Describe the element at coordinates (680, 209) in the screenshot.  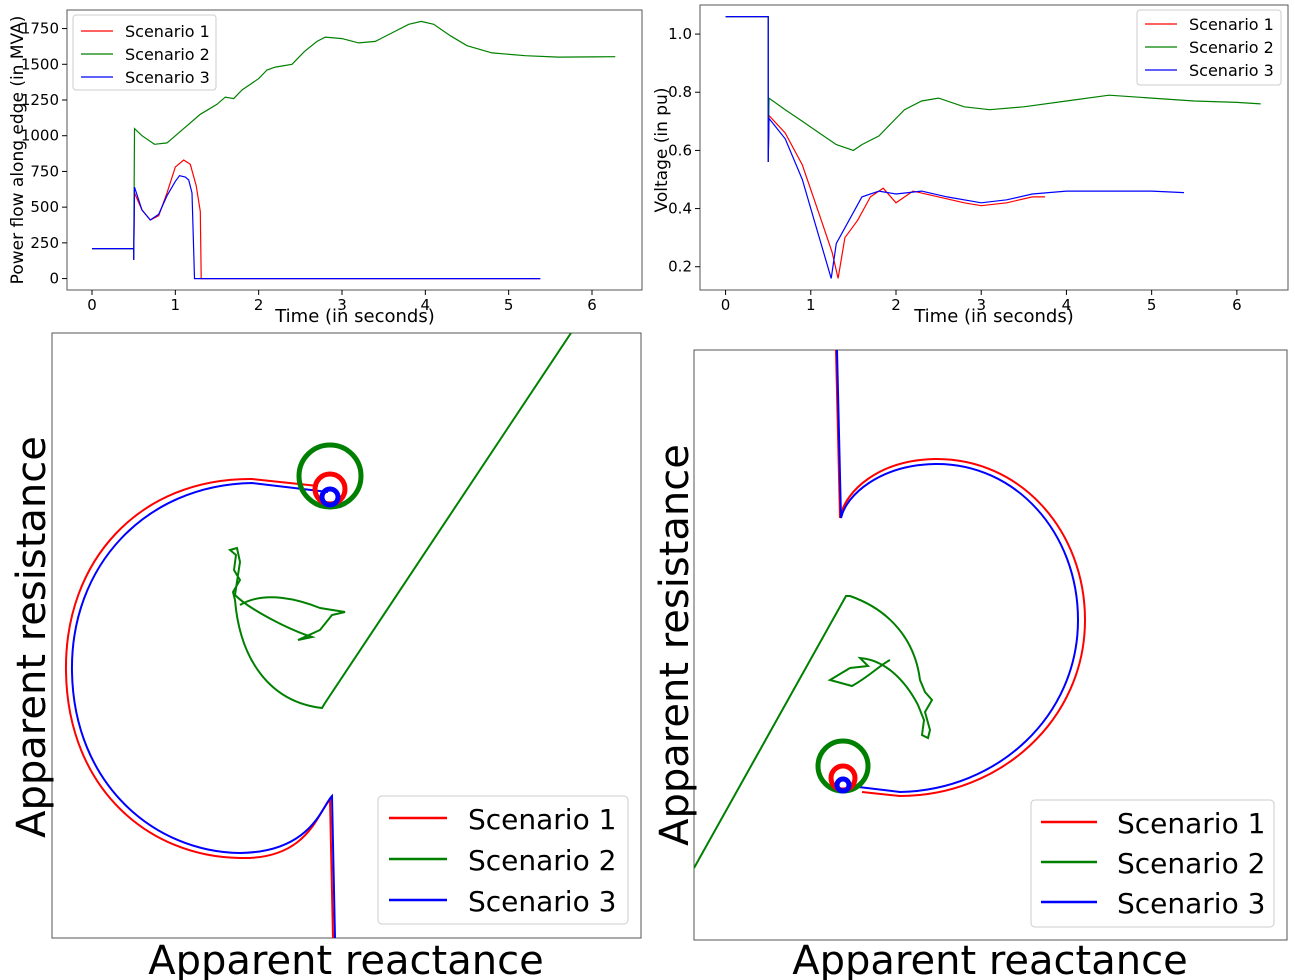
I see `y-tick-label: 0.4` at that location.